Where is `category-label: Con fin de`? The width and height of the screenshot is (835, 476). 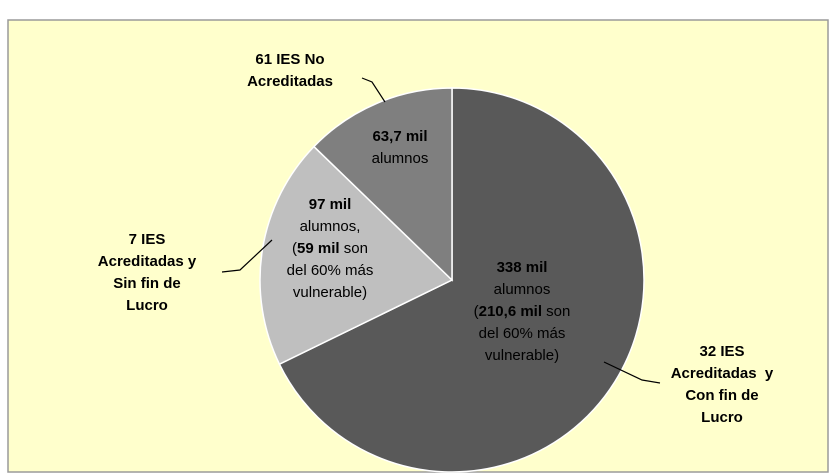
category-label: Con fin de is located at coordinates (721, 395).